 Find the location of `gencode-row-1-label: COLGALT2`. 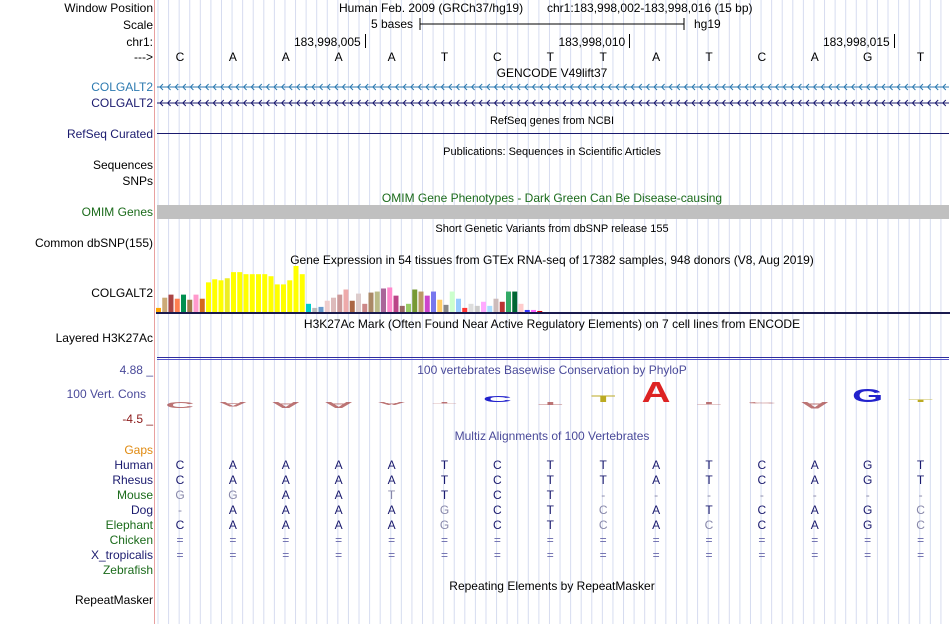

gencode-row-1-label: COLGALT2 is located at coordinates (122, 87).